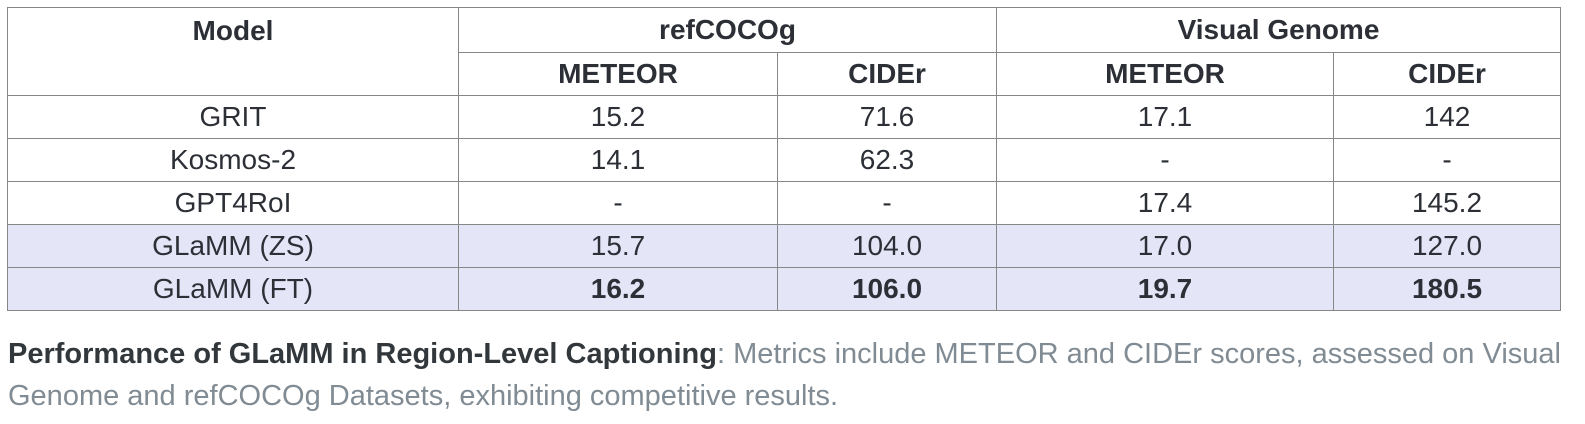 This screenshot has width=1585, height=424. Describe the element at coordinates (1447, 117) in the screenshot. I see `value-cell: 142` at that location.